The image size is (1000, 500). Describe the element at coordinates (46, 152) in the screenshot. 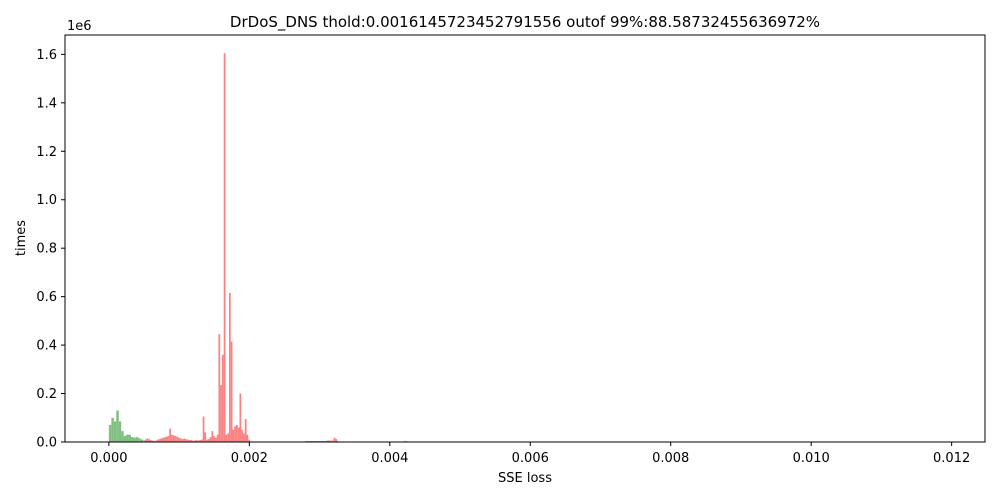

I see `y-tick-label: 1.2` at that location.